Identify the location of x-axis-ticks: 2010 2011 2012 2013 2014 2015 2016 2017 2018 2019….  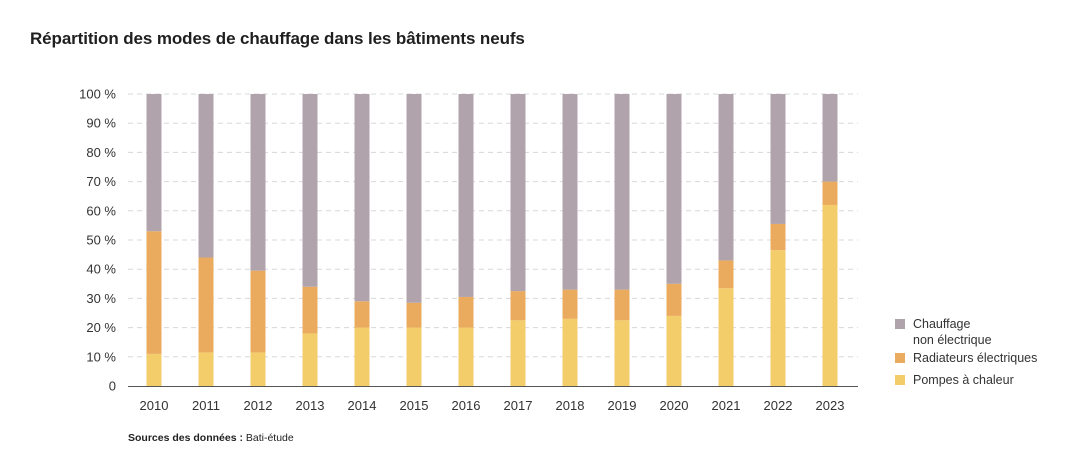
(492, 405).